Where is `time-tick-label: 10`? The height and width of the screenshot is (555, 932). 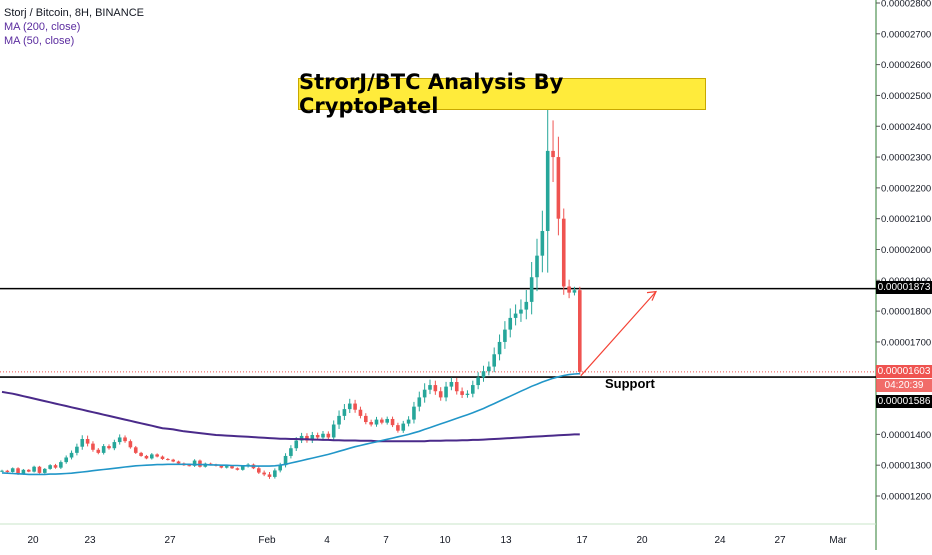 time-tick-label: 10 is located at coordinates (445, 540).